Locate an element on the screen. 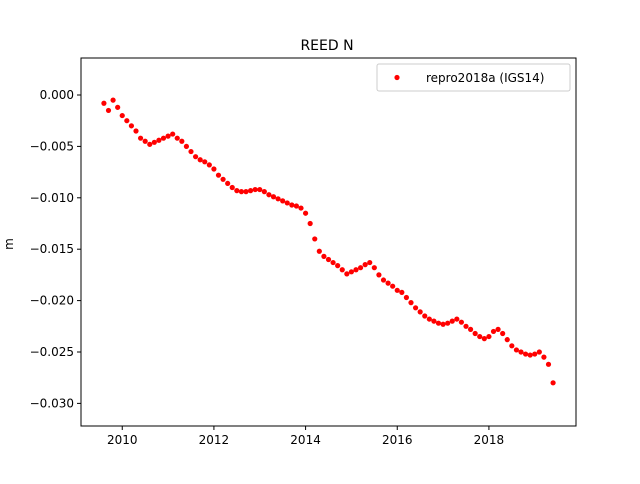 This screenshot has height=484, width=640. y-tick-label: 0.000 is located at coordinates (57, 95).